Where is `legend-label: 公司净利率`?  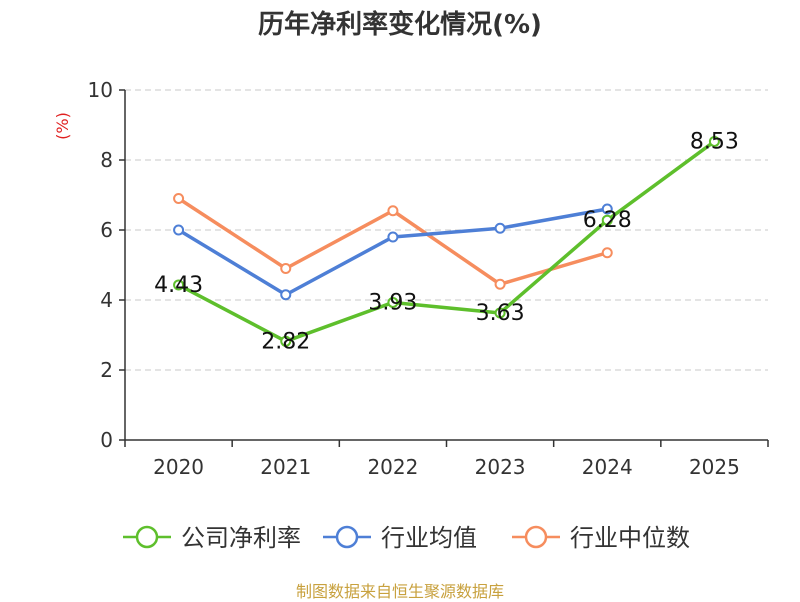
legend-label: 公司净利率 is located at coordinates (241, 538).